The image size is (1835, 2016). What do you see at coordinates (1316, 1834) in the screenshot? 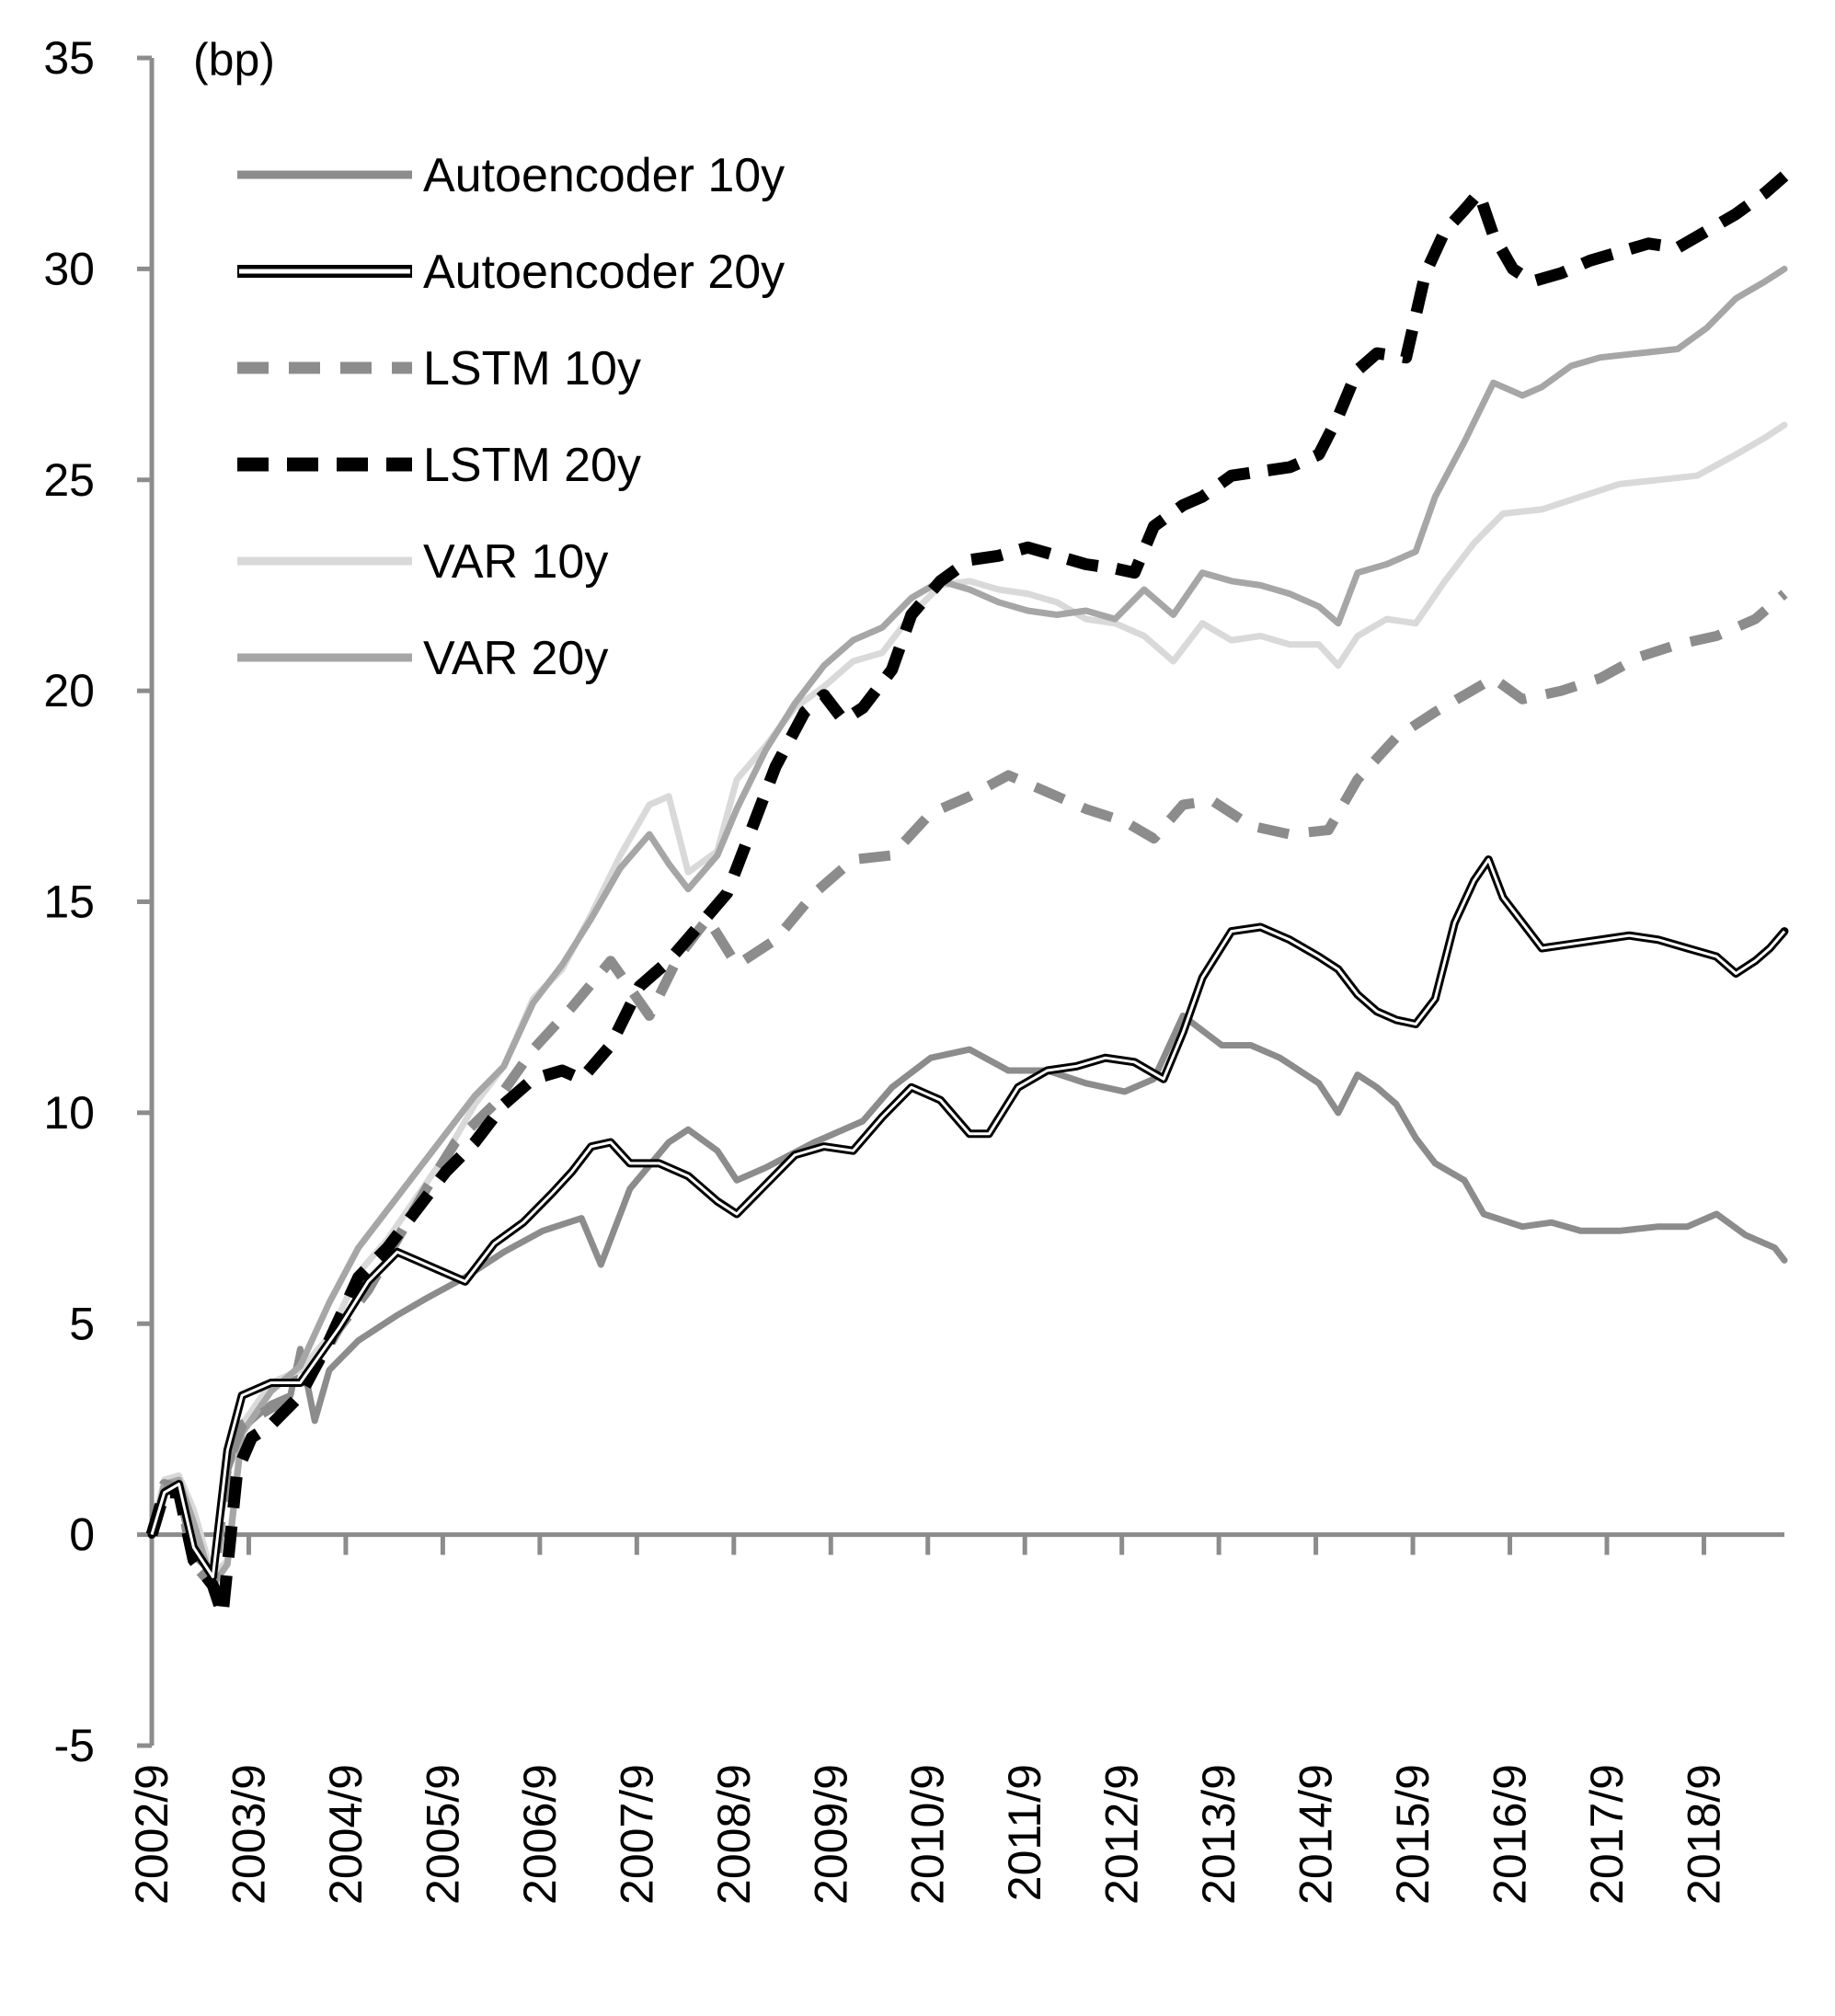
I see `x-tick-label: 2014/9` at bounding box center [1316, 1834].